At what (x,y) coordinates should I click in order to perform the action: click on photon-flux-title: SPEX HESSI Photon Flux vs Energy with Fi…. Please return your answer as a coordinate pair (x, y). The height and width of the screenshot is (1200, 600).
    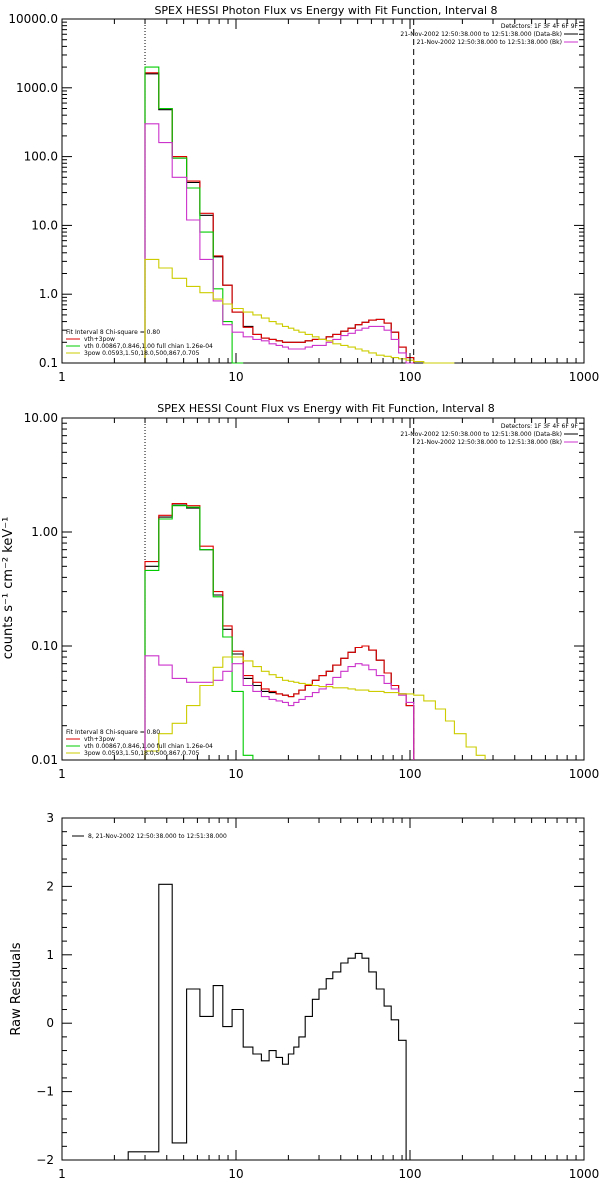
    Looking at the image, I should click on (325, 10).